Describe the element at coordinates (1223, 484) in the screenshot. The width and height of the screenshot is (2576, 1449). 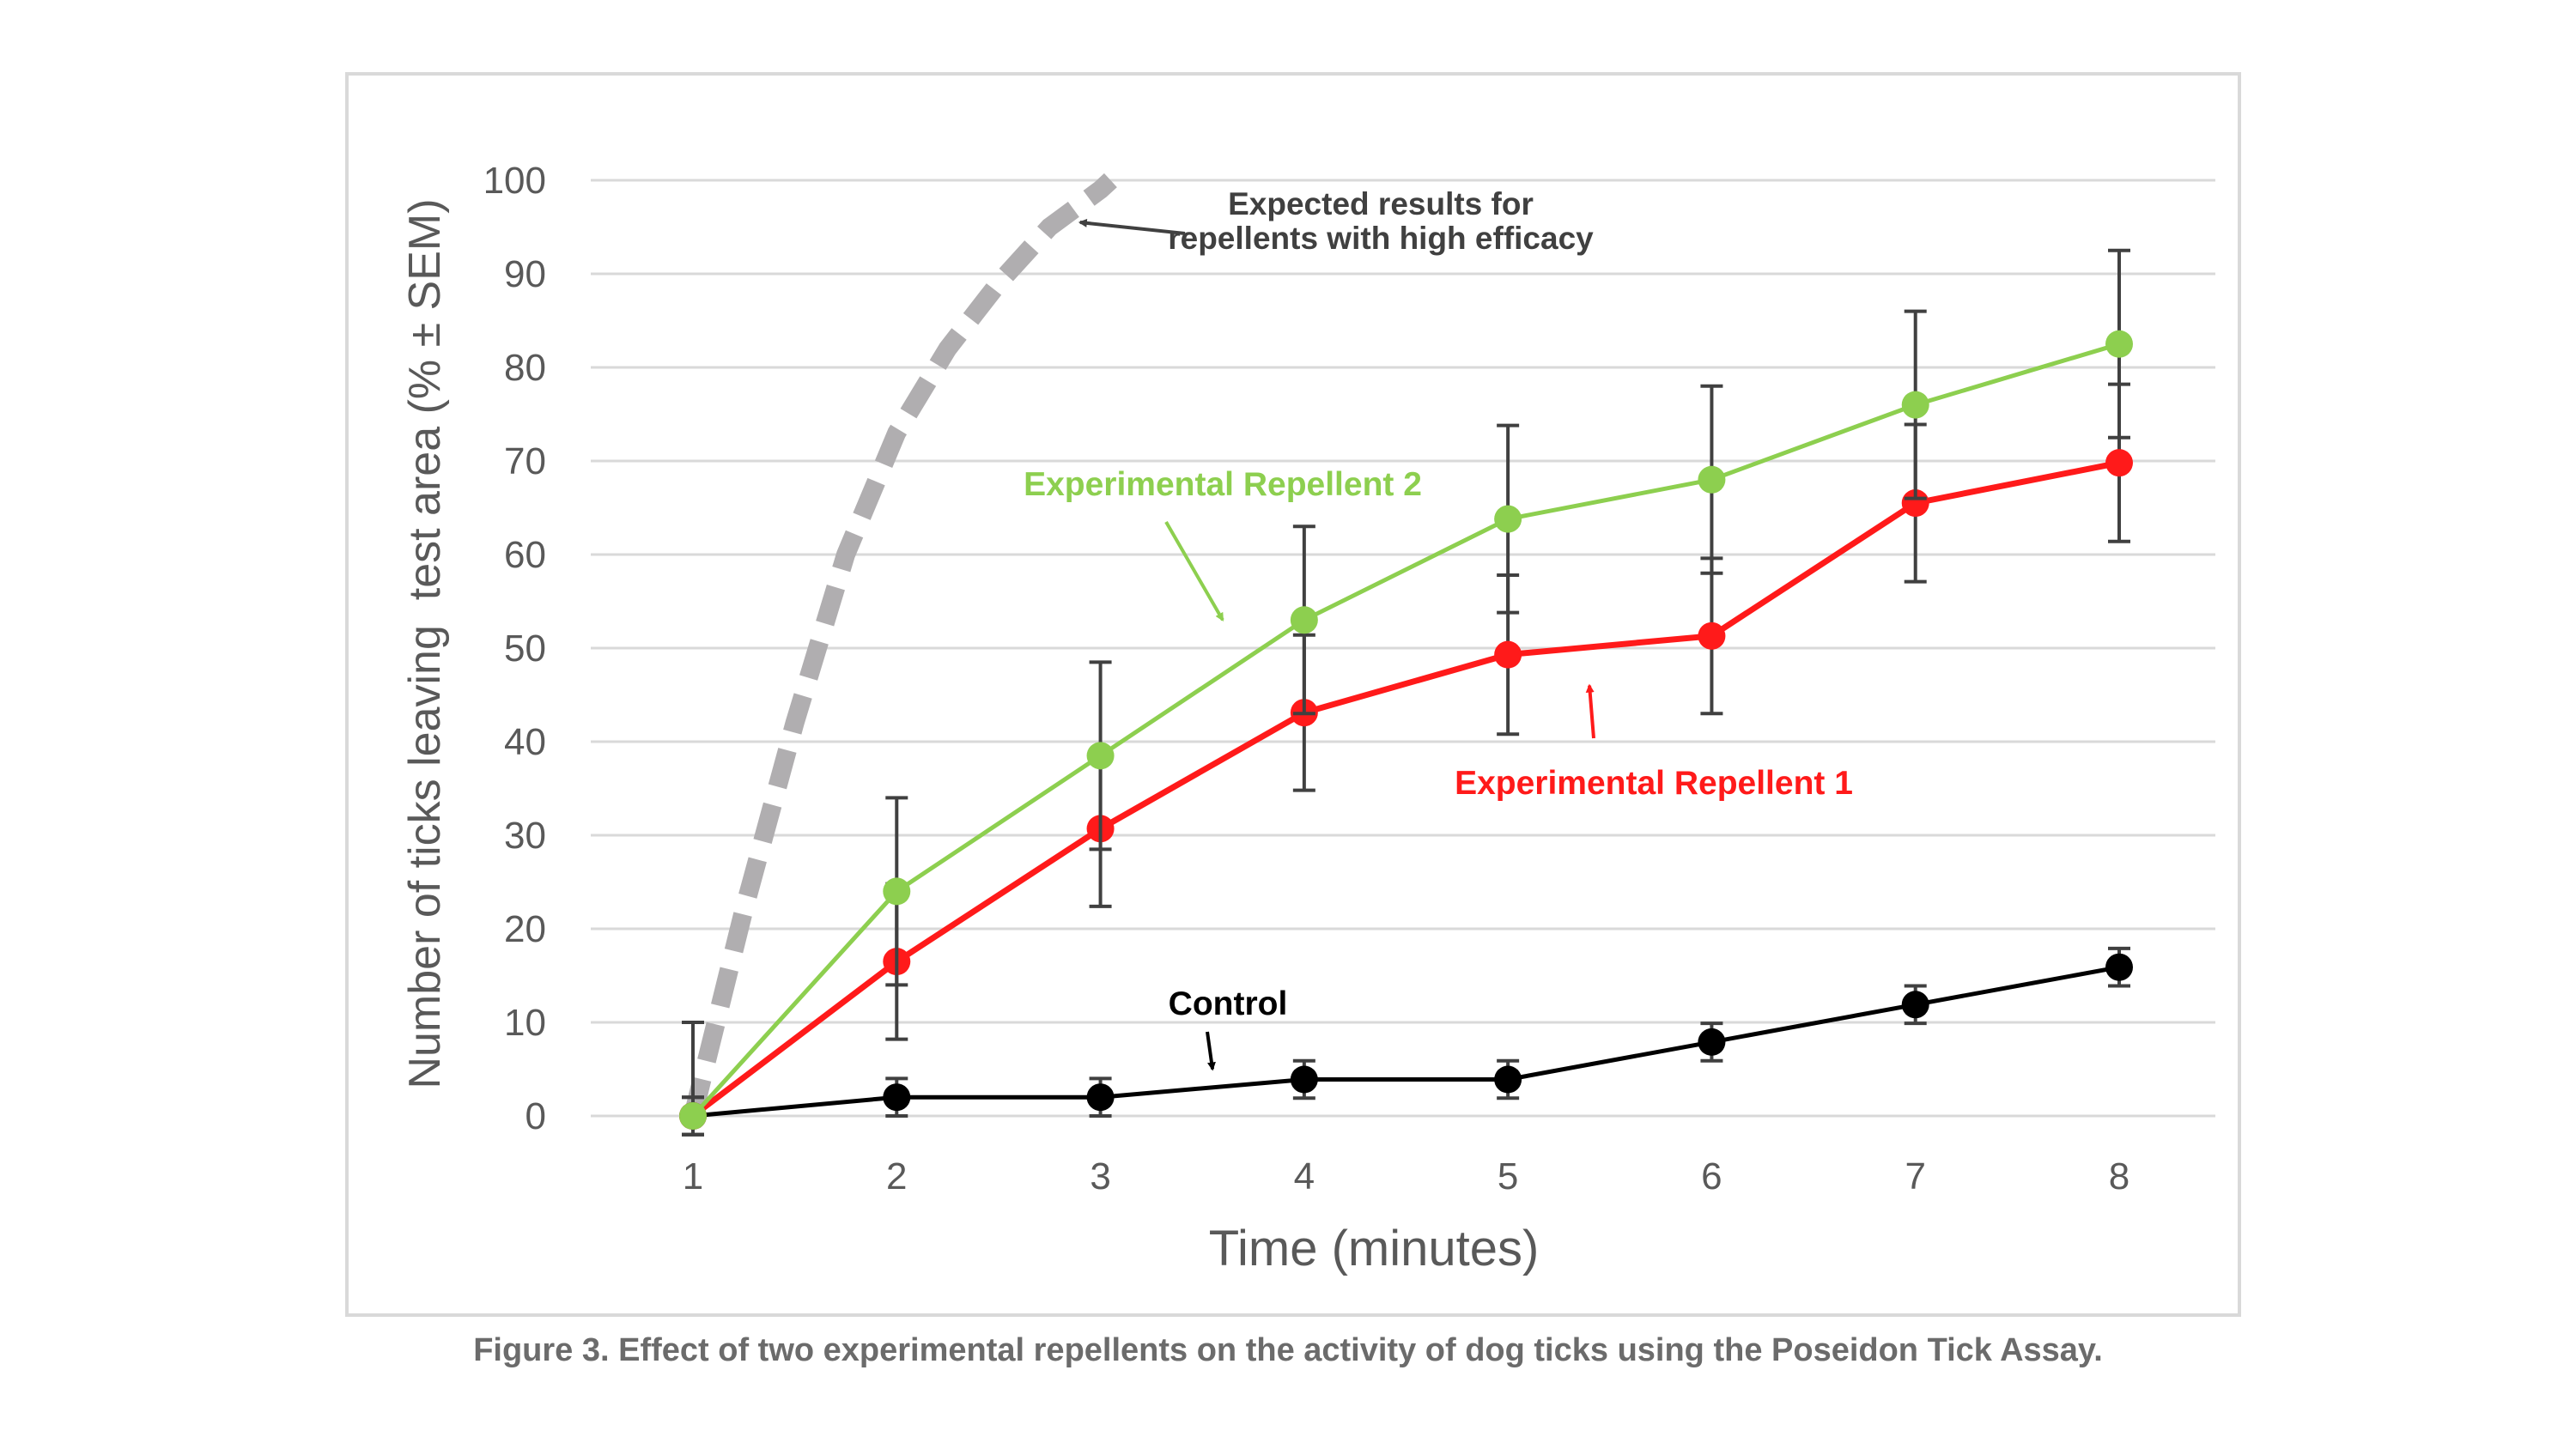
I see `annotation-text: Experimental Repellent 2` at that location.